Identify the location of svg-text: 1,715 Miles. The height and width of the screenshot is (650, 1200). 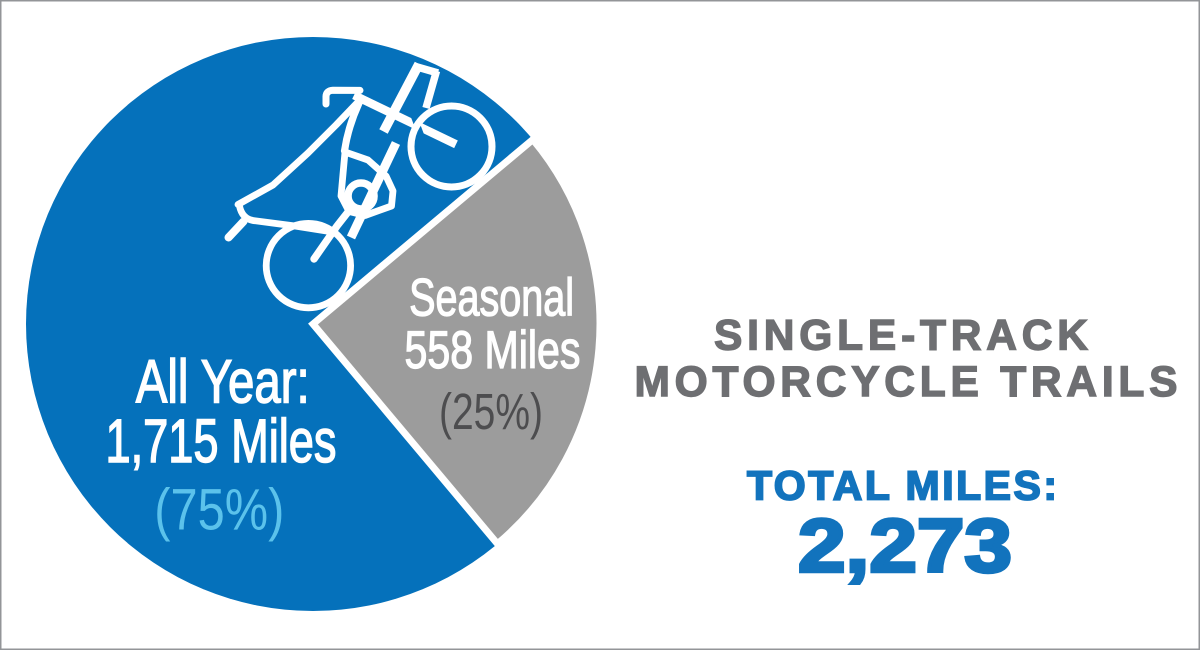
(221, 441).